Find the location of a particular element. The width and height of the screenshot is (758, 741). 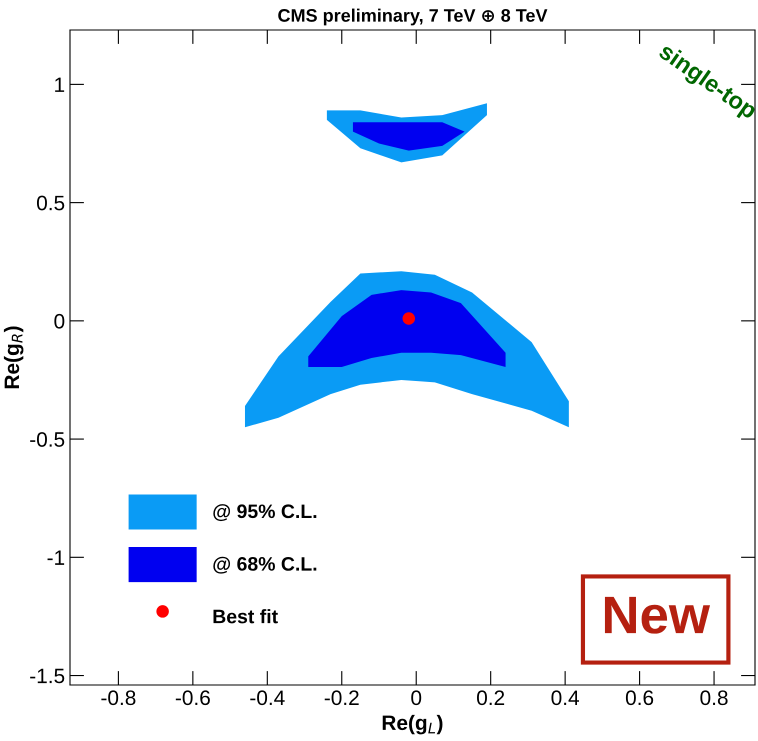

x-tick-label: 0.4 is located at coordinates (565, 698).